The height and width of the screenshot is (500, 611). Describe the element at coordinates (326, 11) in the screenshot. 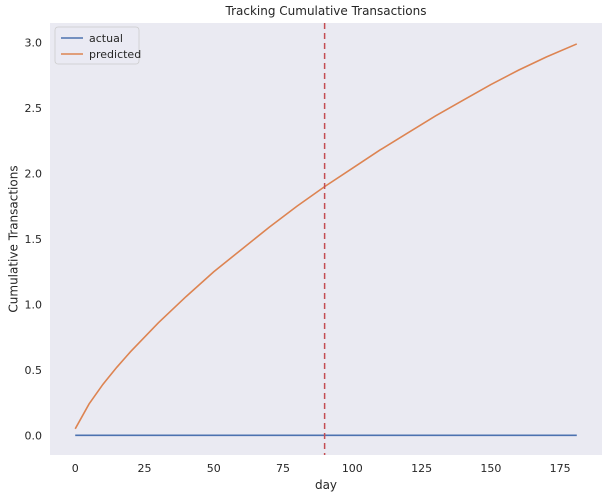

I see `chart-title: Tracking Cumulative Transactions` at that location.